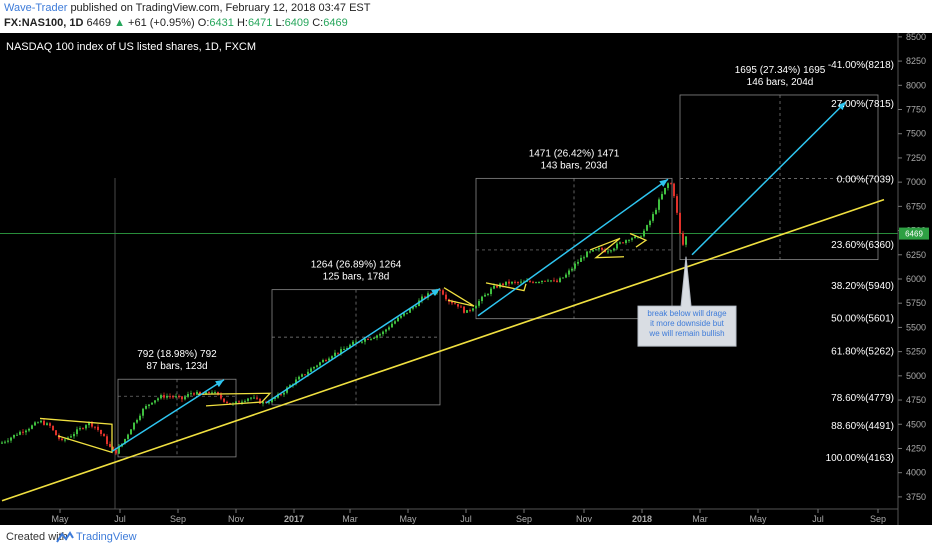 The image size is (932, 550). Describe the element at coordinates (916, 400) in the screenshot. I see `price-tick-label: 4750` at that location.